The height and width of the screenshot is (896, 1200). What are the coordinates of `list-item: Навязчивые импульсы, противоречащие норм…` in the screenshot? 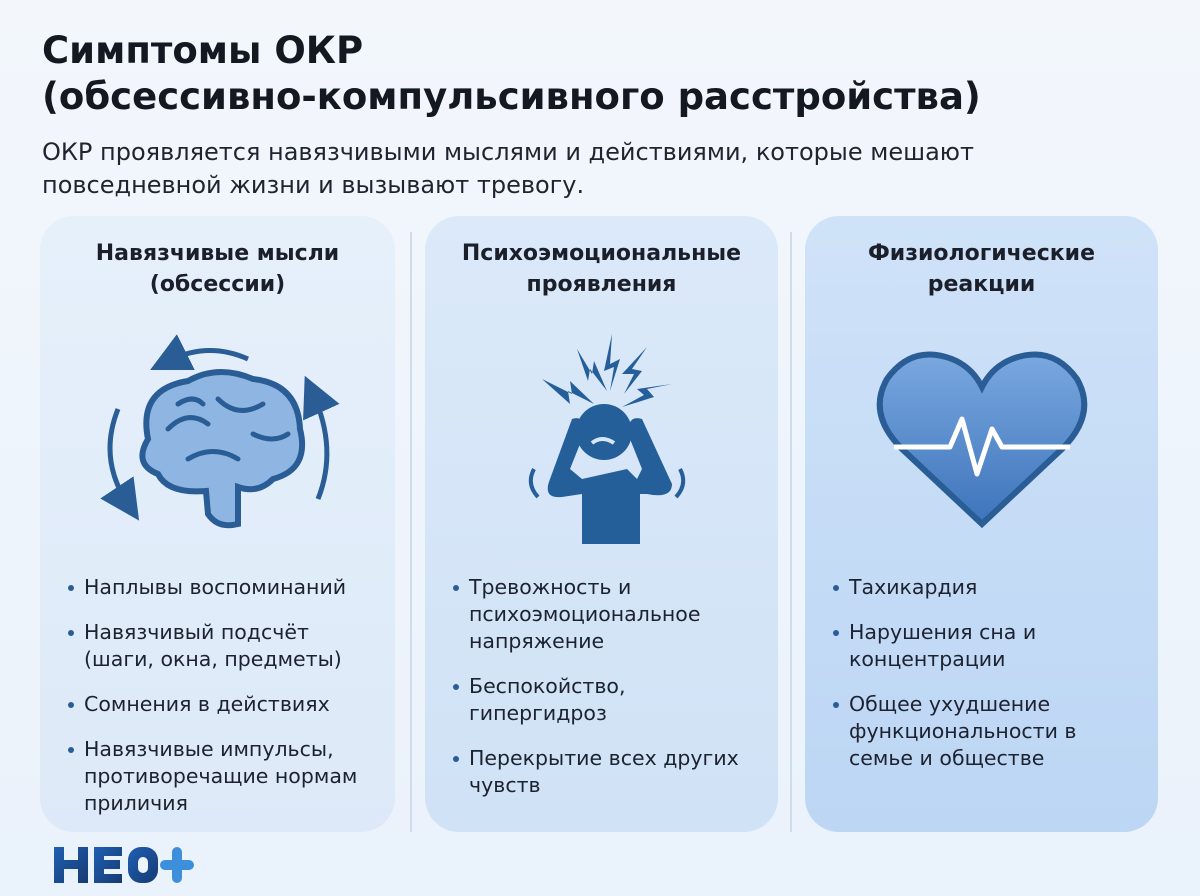 It's located at (217, 776).